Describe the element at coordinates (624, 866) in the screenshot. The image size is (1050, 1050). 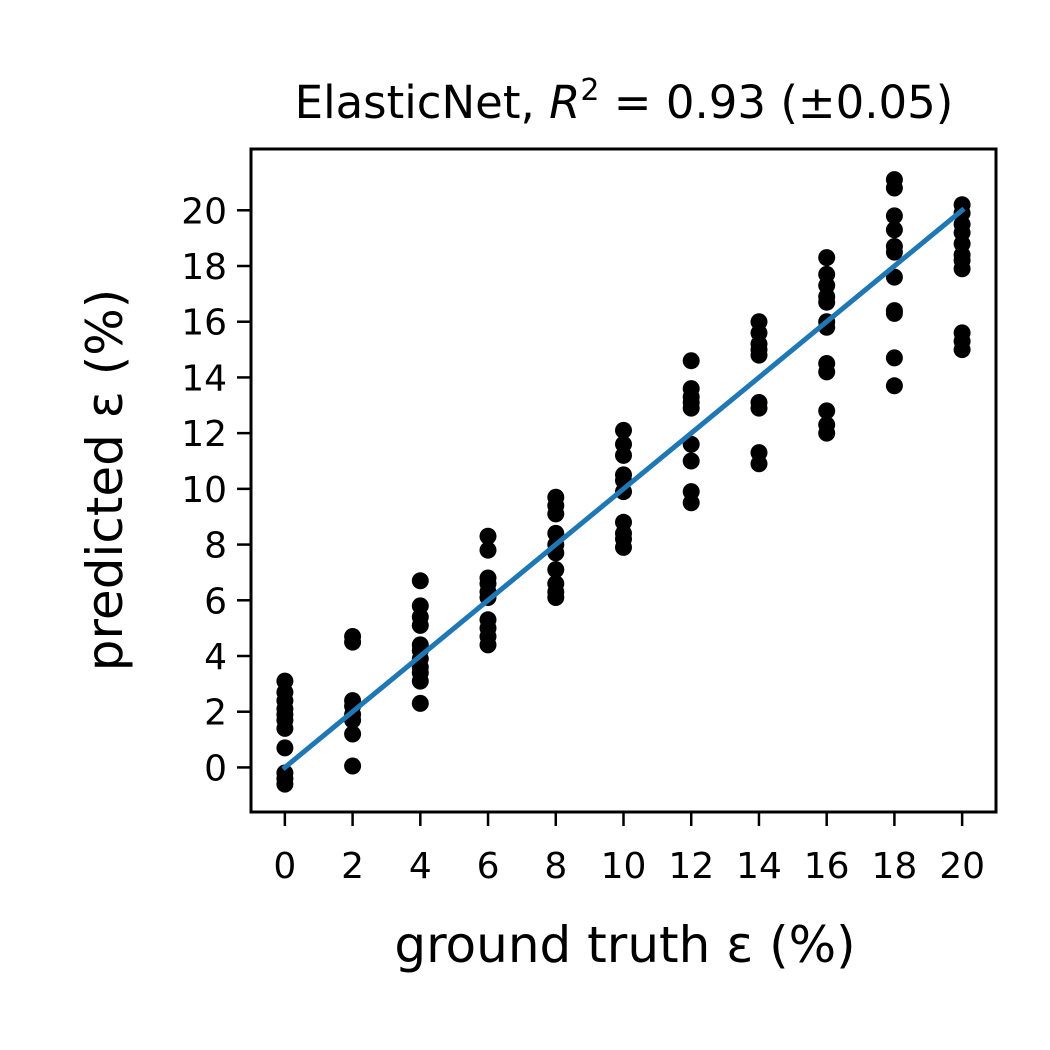
I see `x-tick-label-5: 10` at that location.